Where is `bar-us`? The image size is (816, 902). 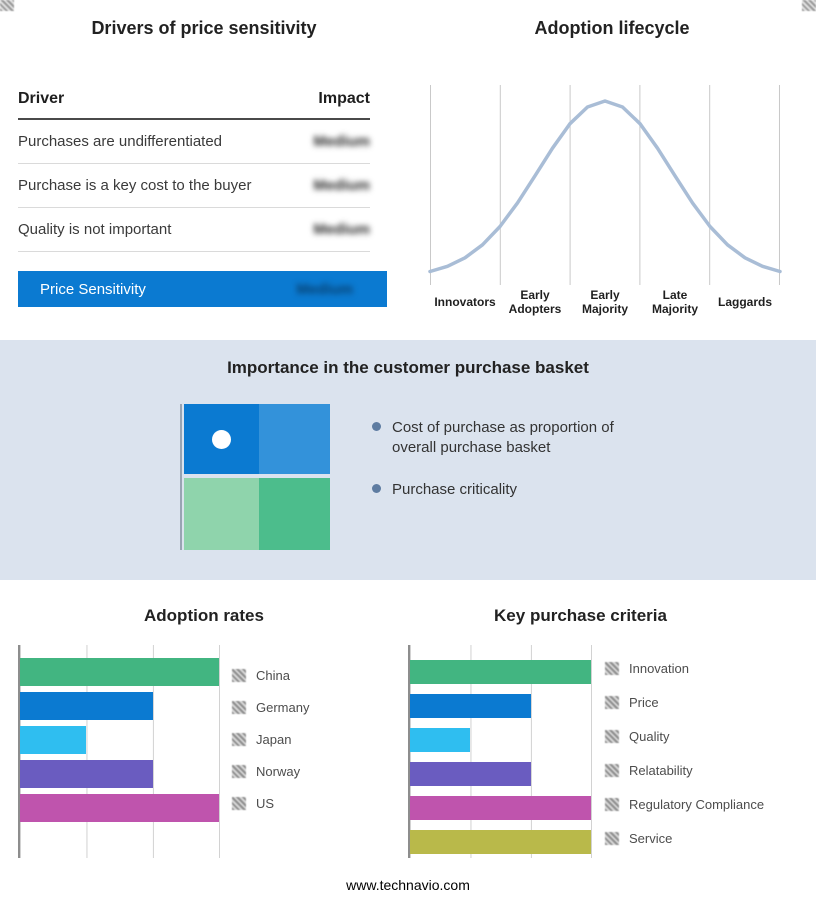
bar-us is located at coordinates (119, 808).